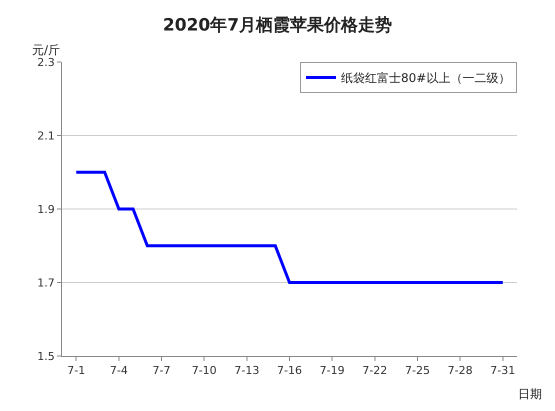 This screenshot has width=555, height=411. Describe the element at coordinates (503, 371) in the screenshot. I see `x-tick-label: 7-31` at that location.